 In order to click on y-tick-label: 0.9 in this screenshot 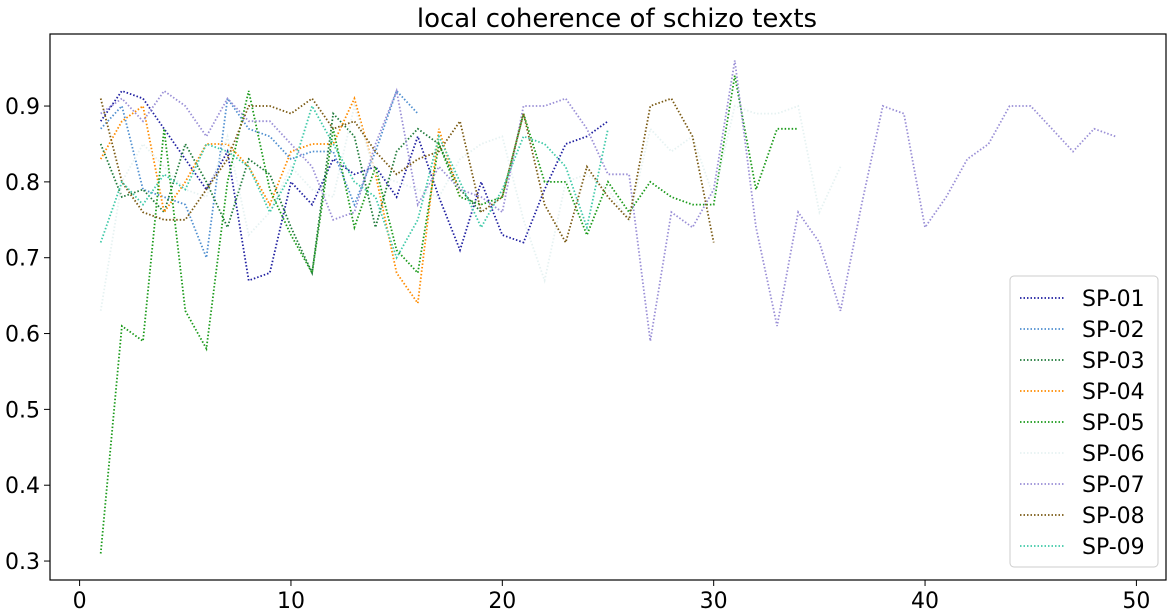, I will do `click(22, 107)`.